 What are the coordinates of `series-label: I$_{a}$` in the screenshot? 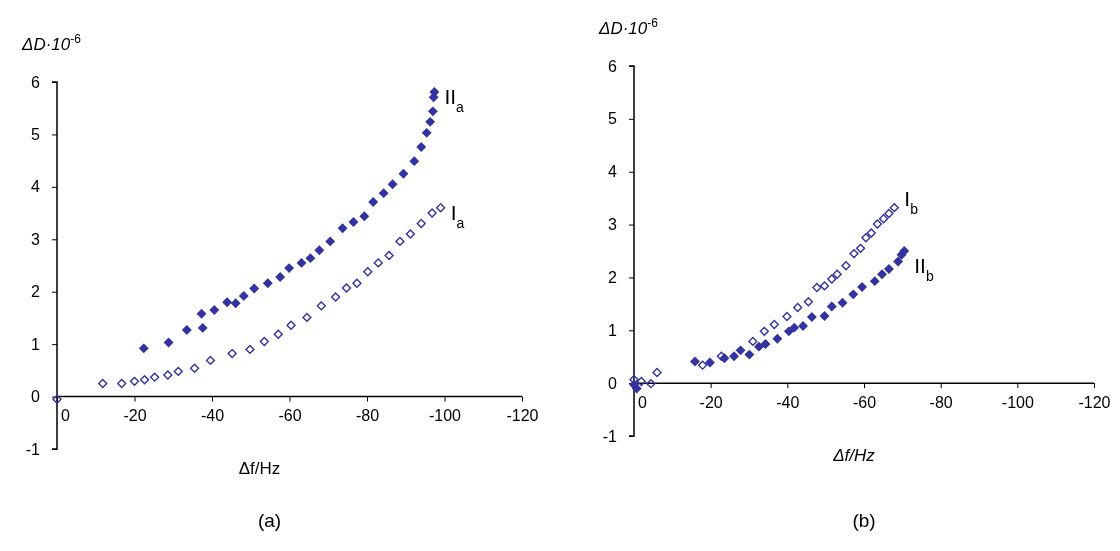 It's located at (457, 215).